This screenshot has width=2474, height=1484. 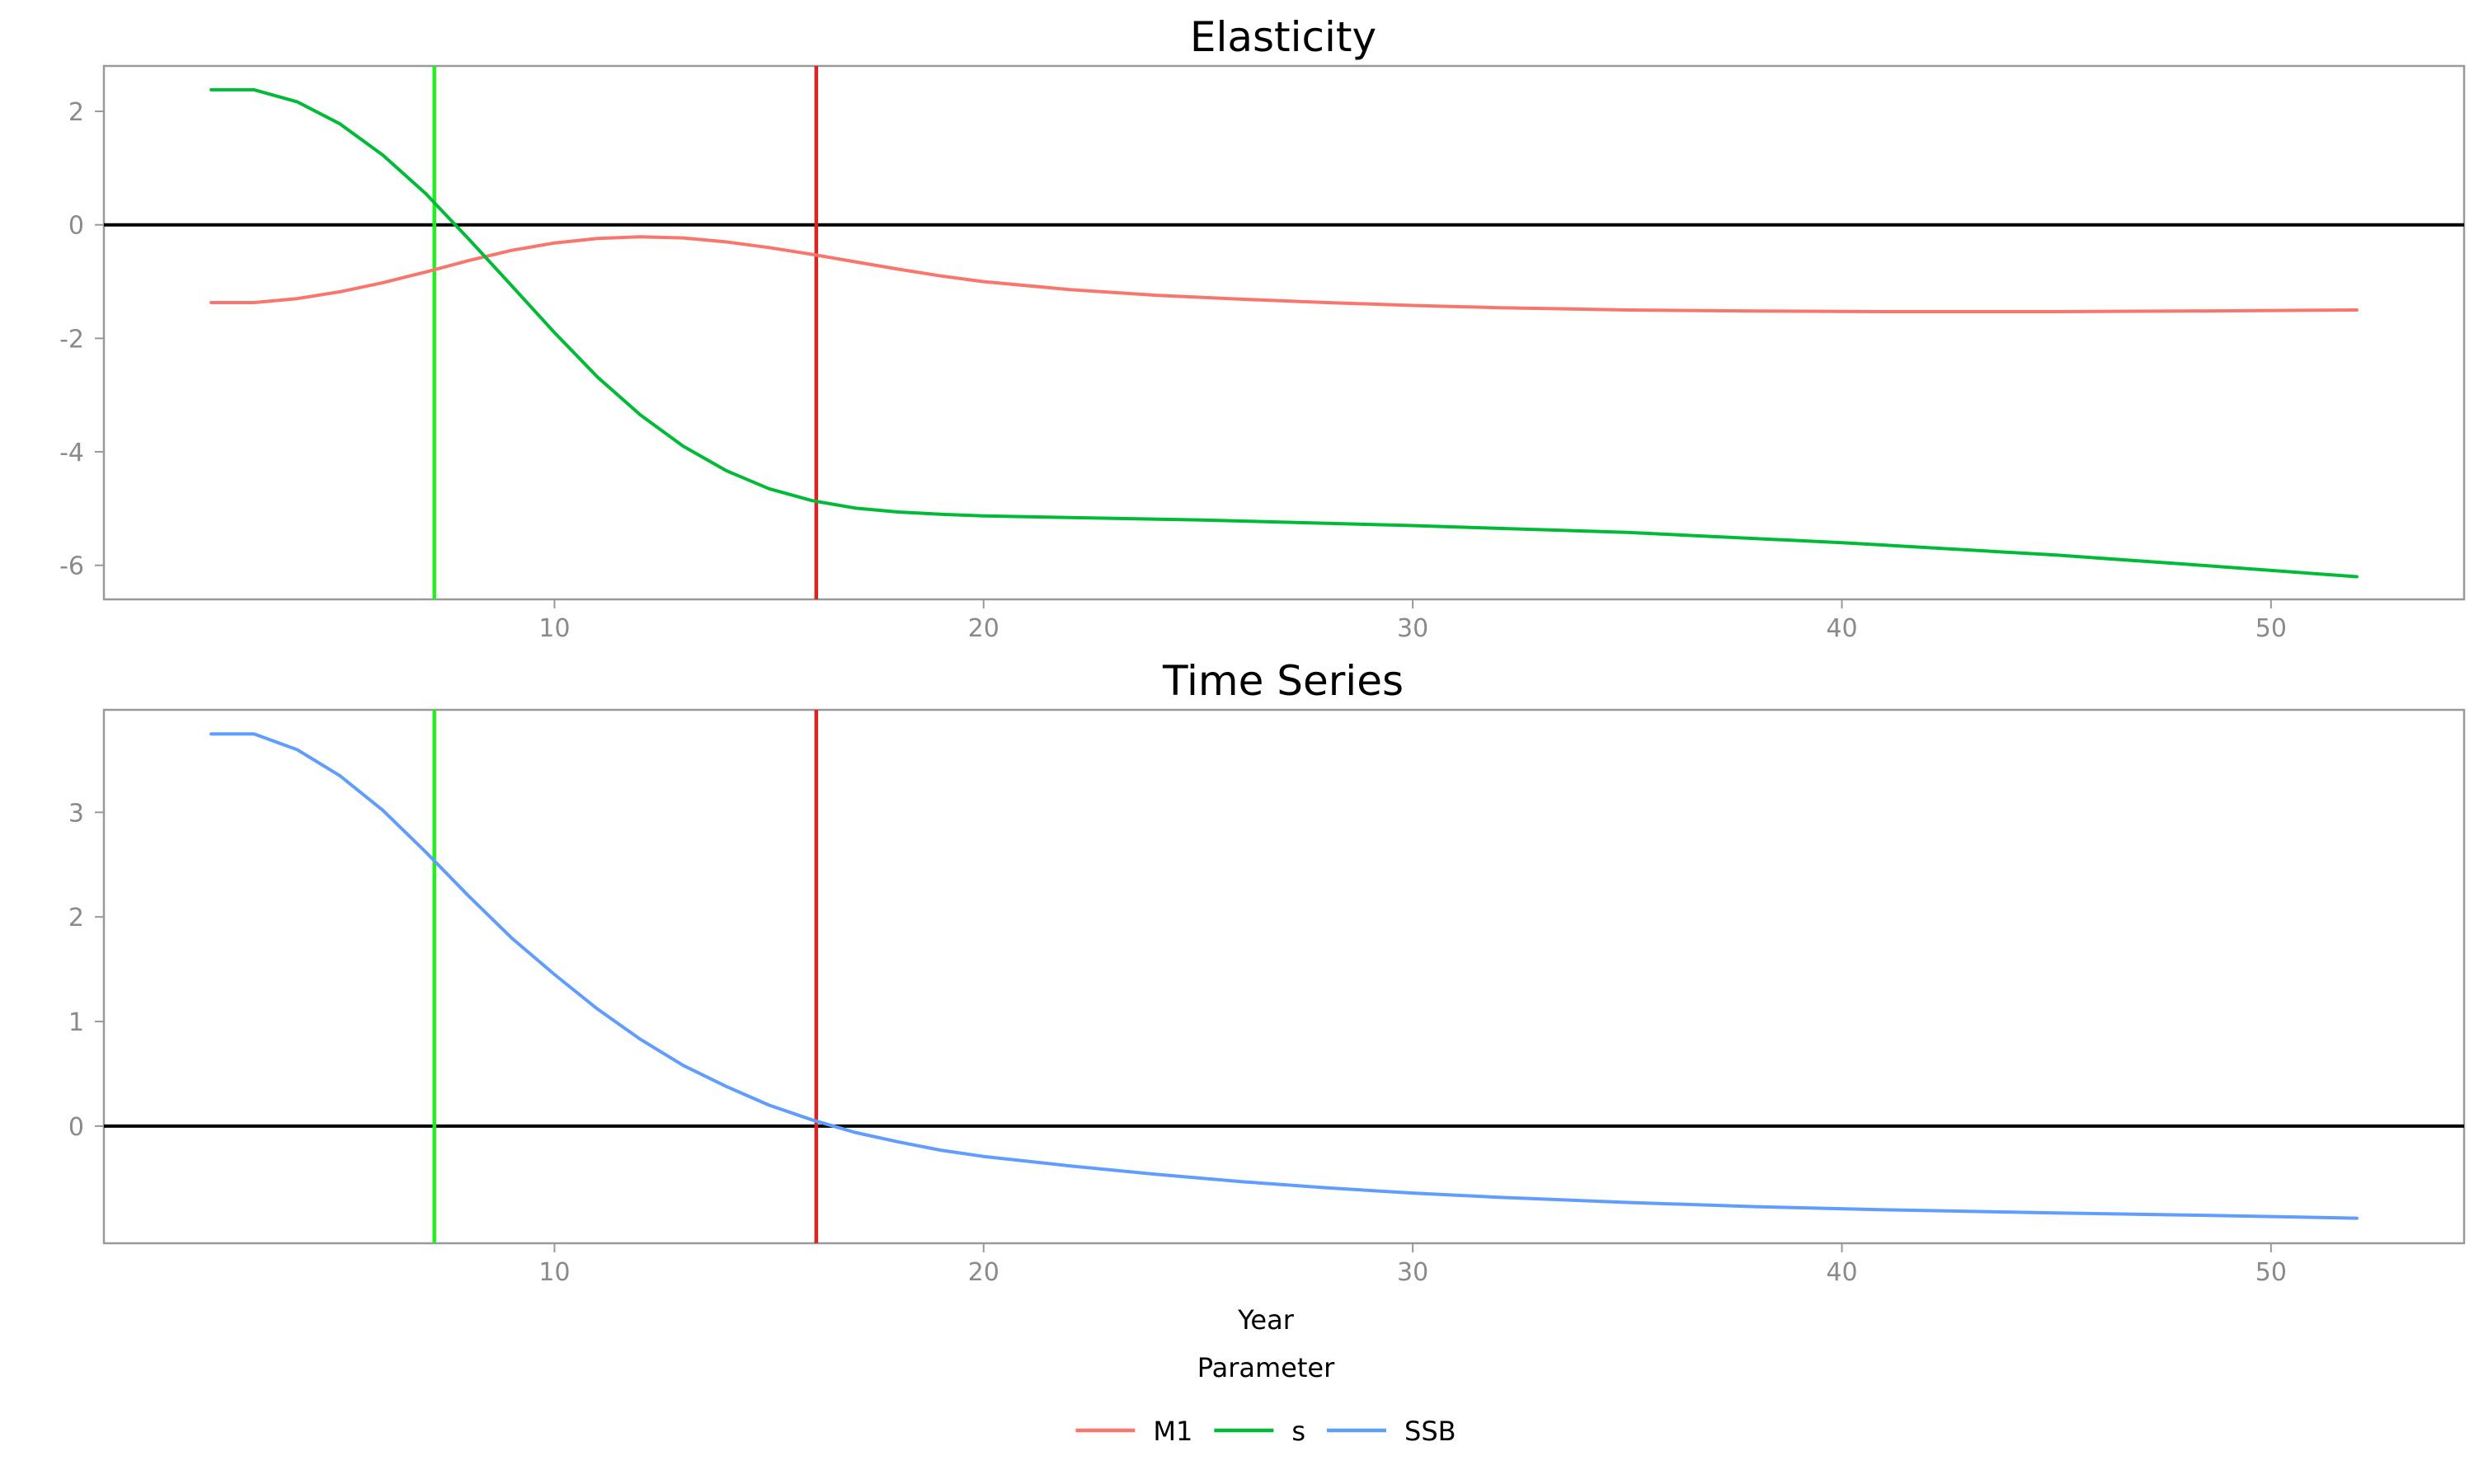 I want to click on time-series-panel-title: Time Series, so click(x=1283, y=681).